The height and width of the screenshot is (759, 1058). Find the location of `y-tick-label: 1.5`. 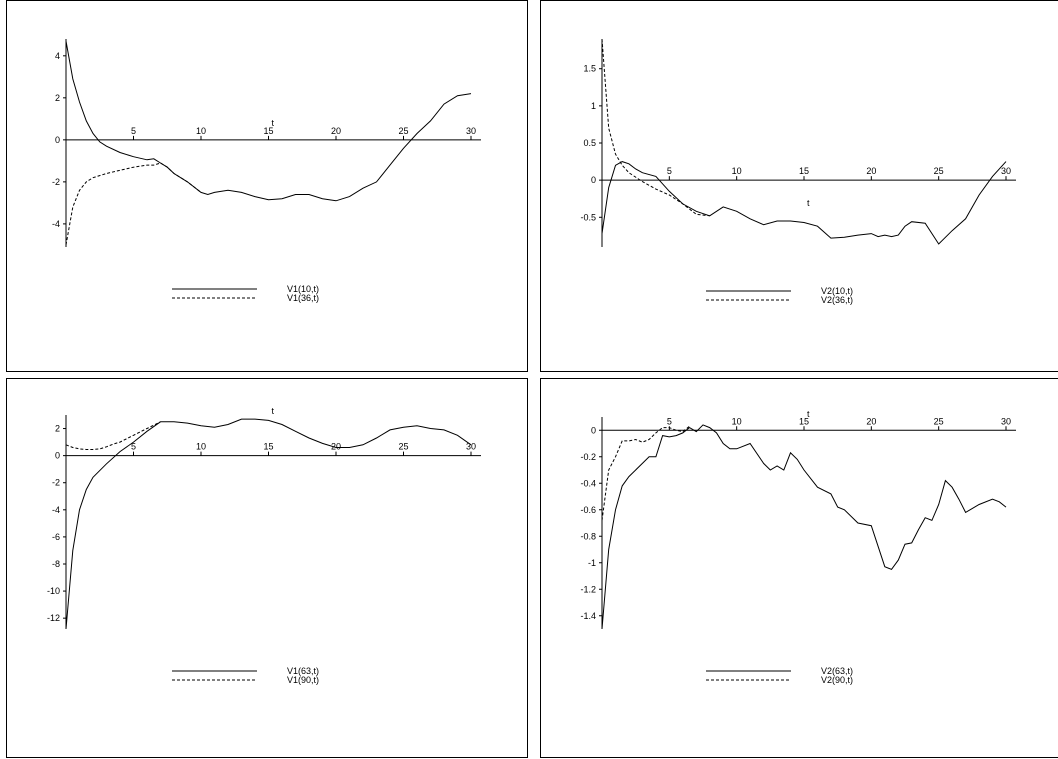

y-tick-label: 1.5 is located at coordinates (589, 69).